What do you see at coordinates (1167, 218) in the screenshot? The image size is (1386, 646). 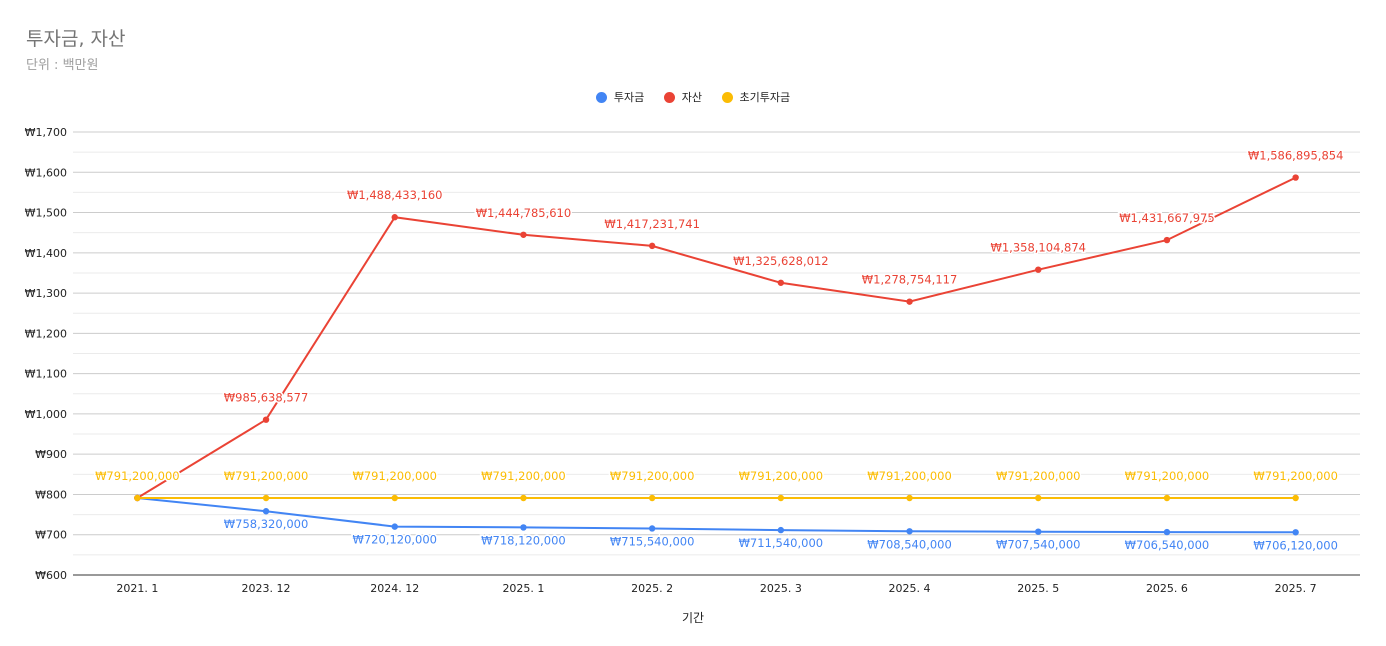 I see `data-label: ₩1,431,667,975` at bounding box center [1167, 218].